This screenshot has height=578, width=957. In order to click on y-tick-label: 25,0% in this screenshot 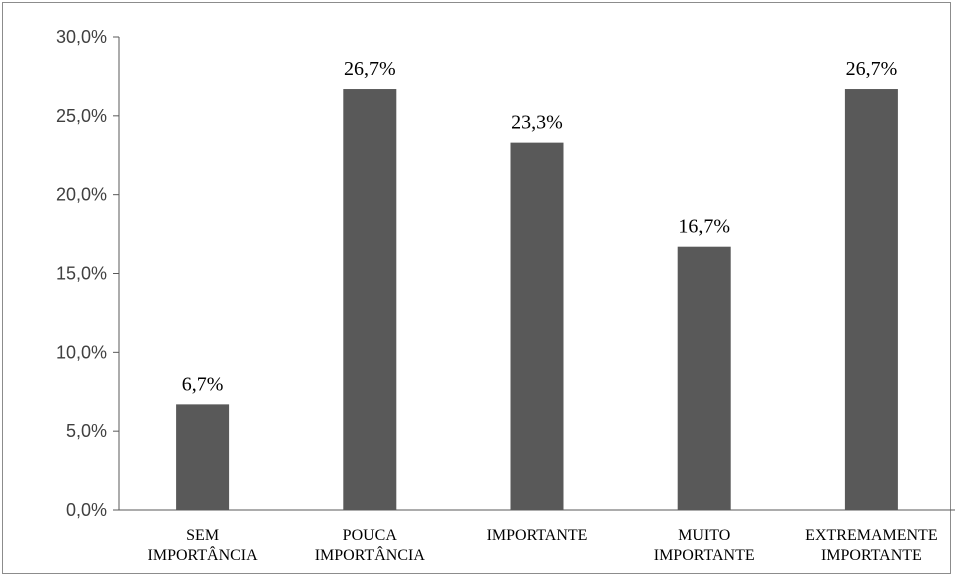, I will do `click(81, 116)`.